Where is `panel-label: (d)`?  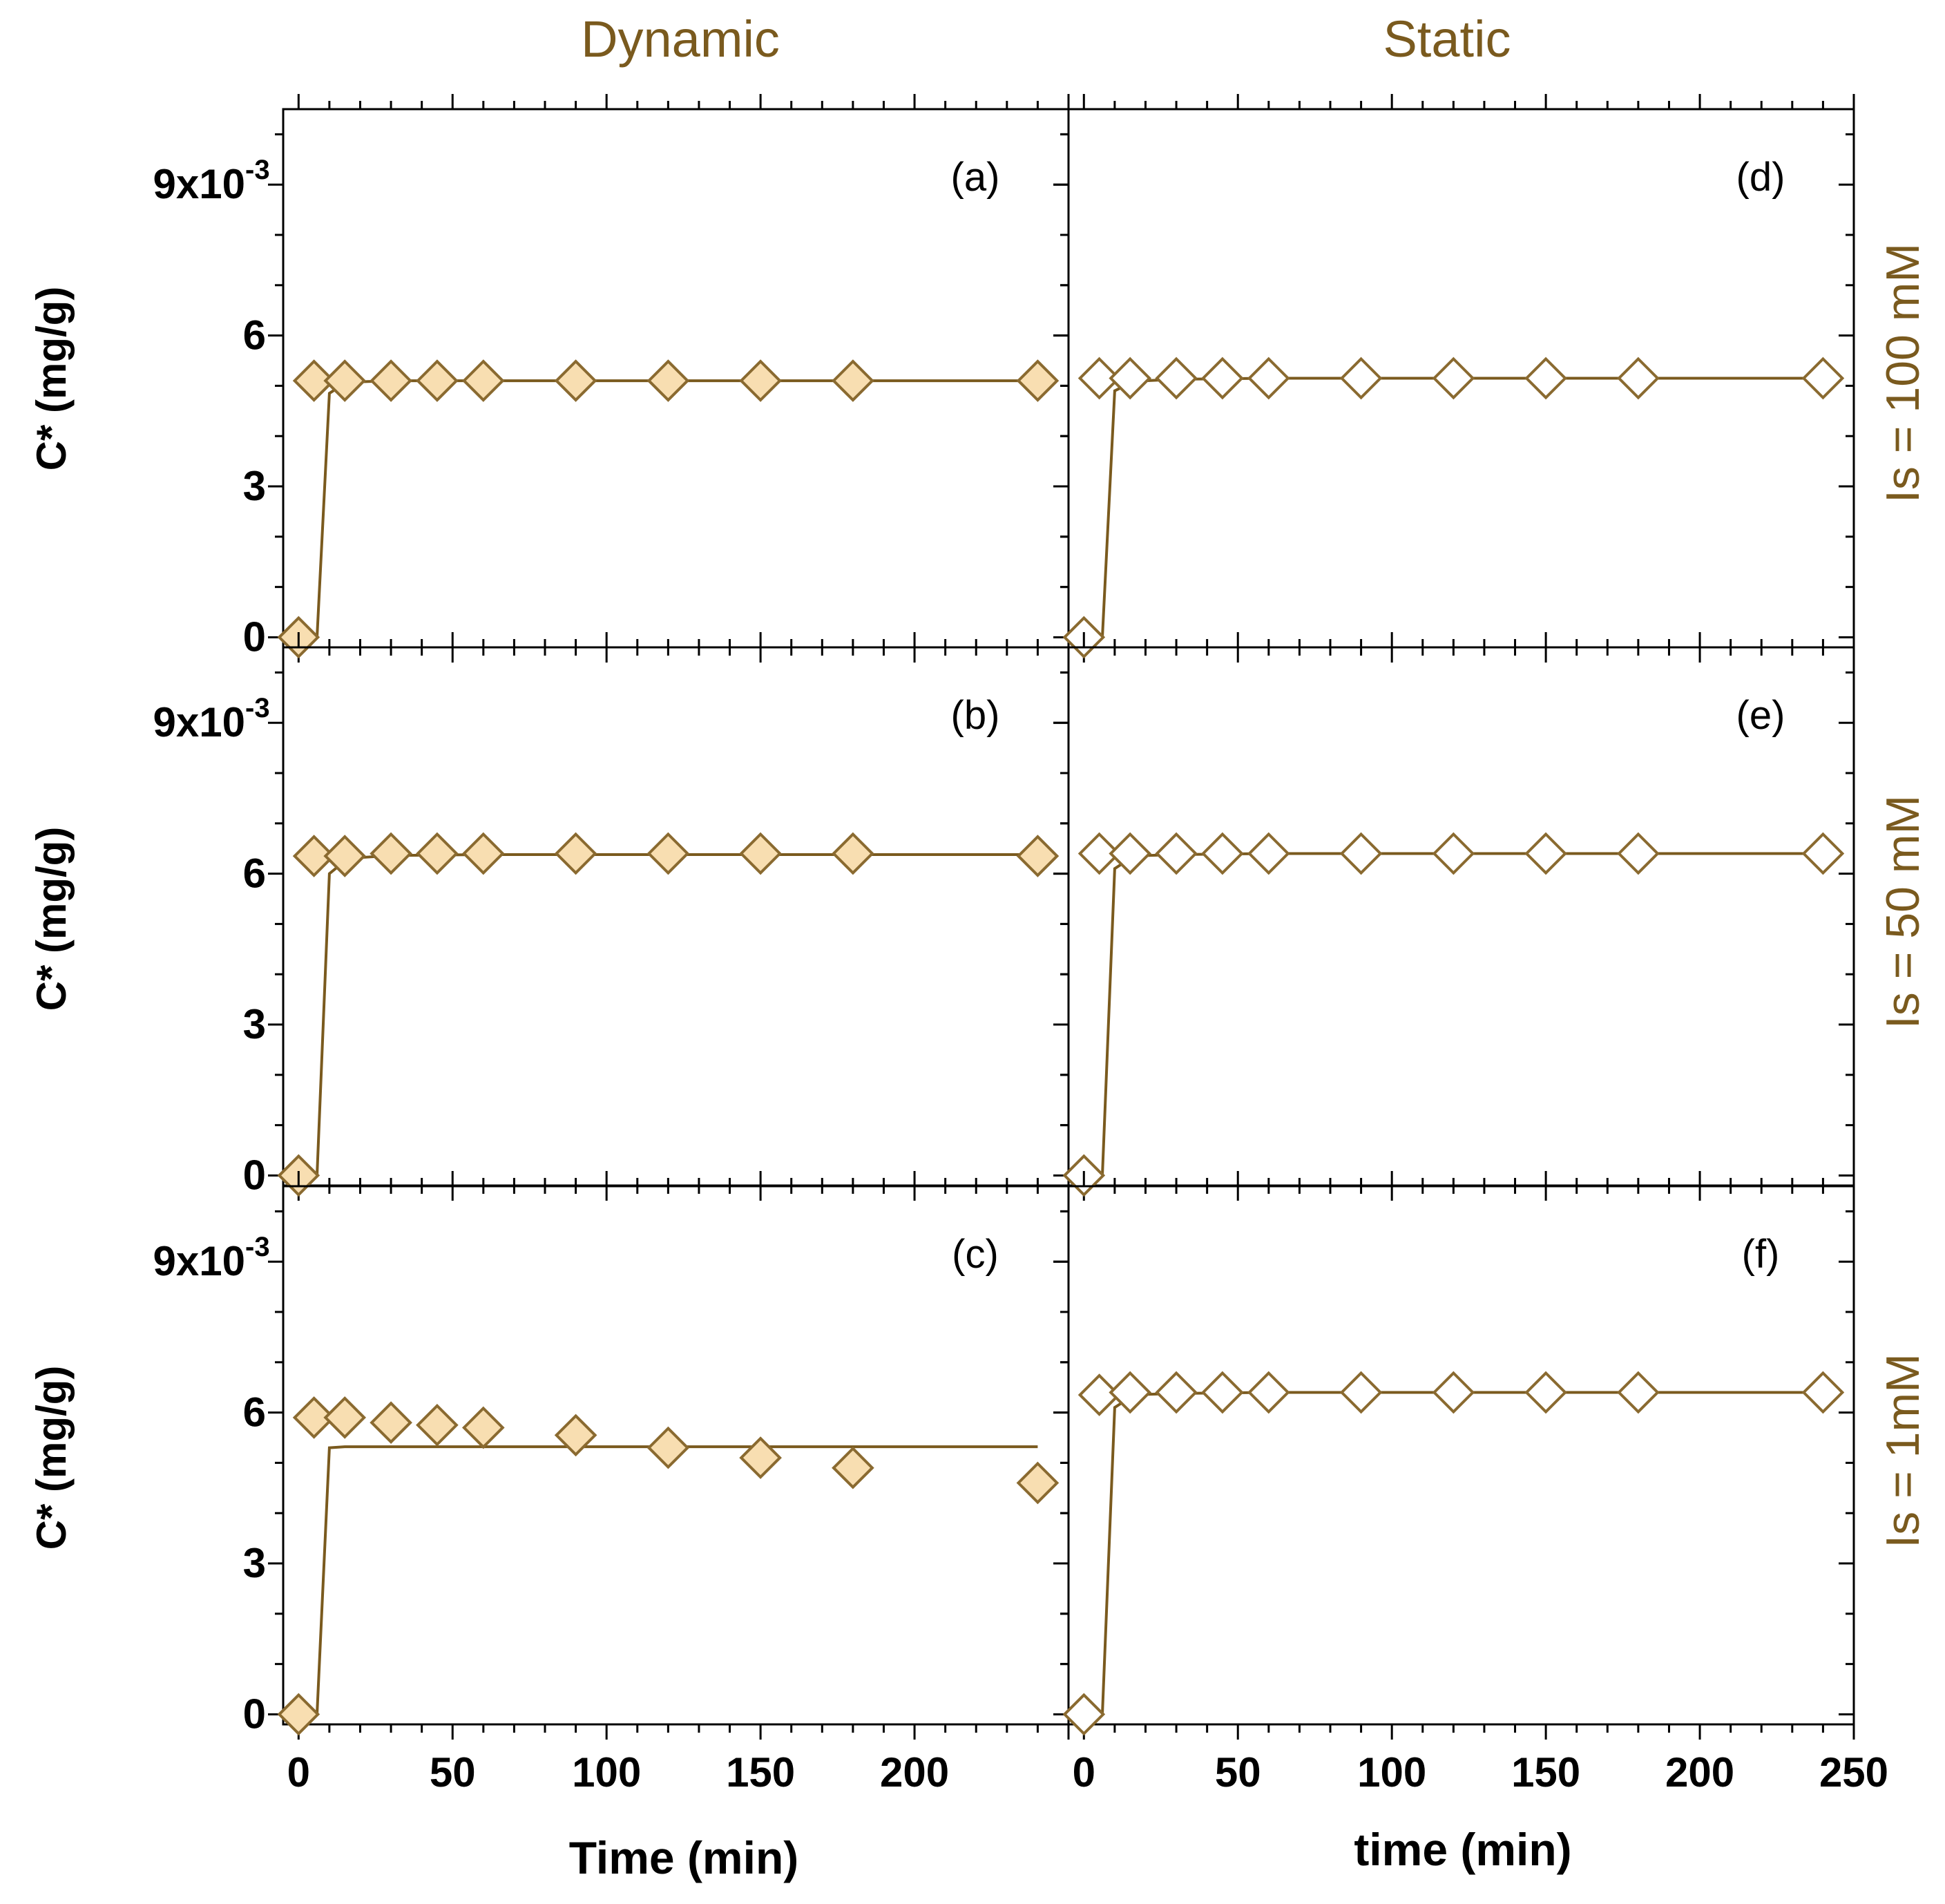
panel-label: (d) is located at coordinates (1760, 177).